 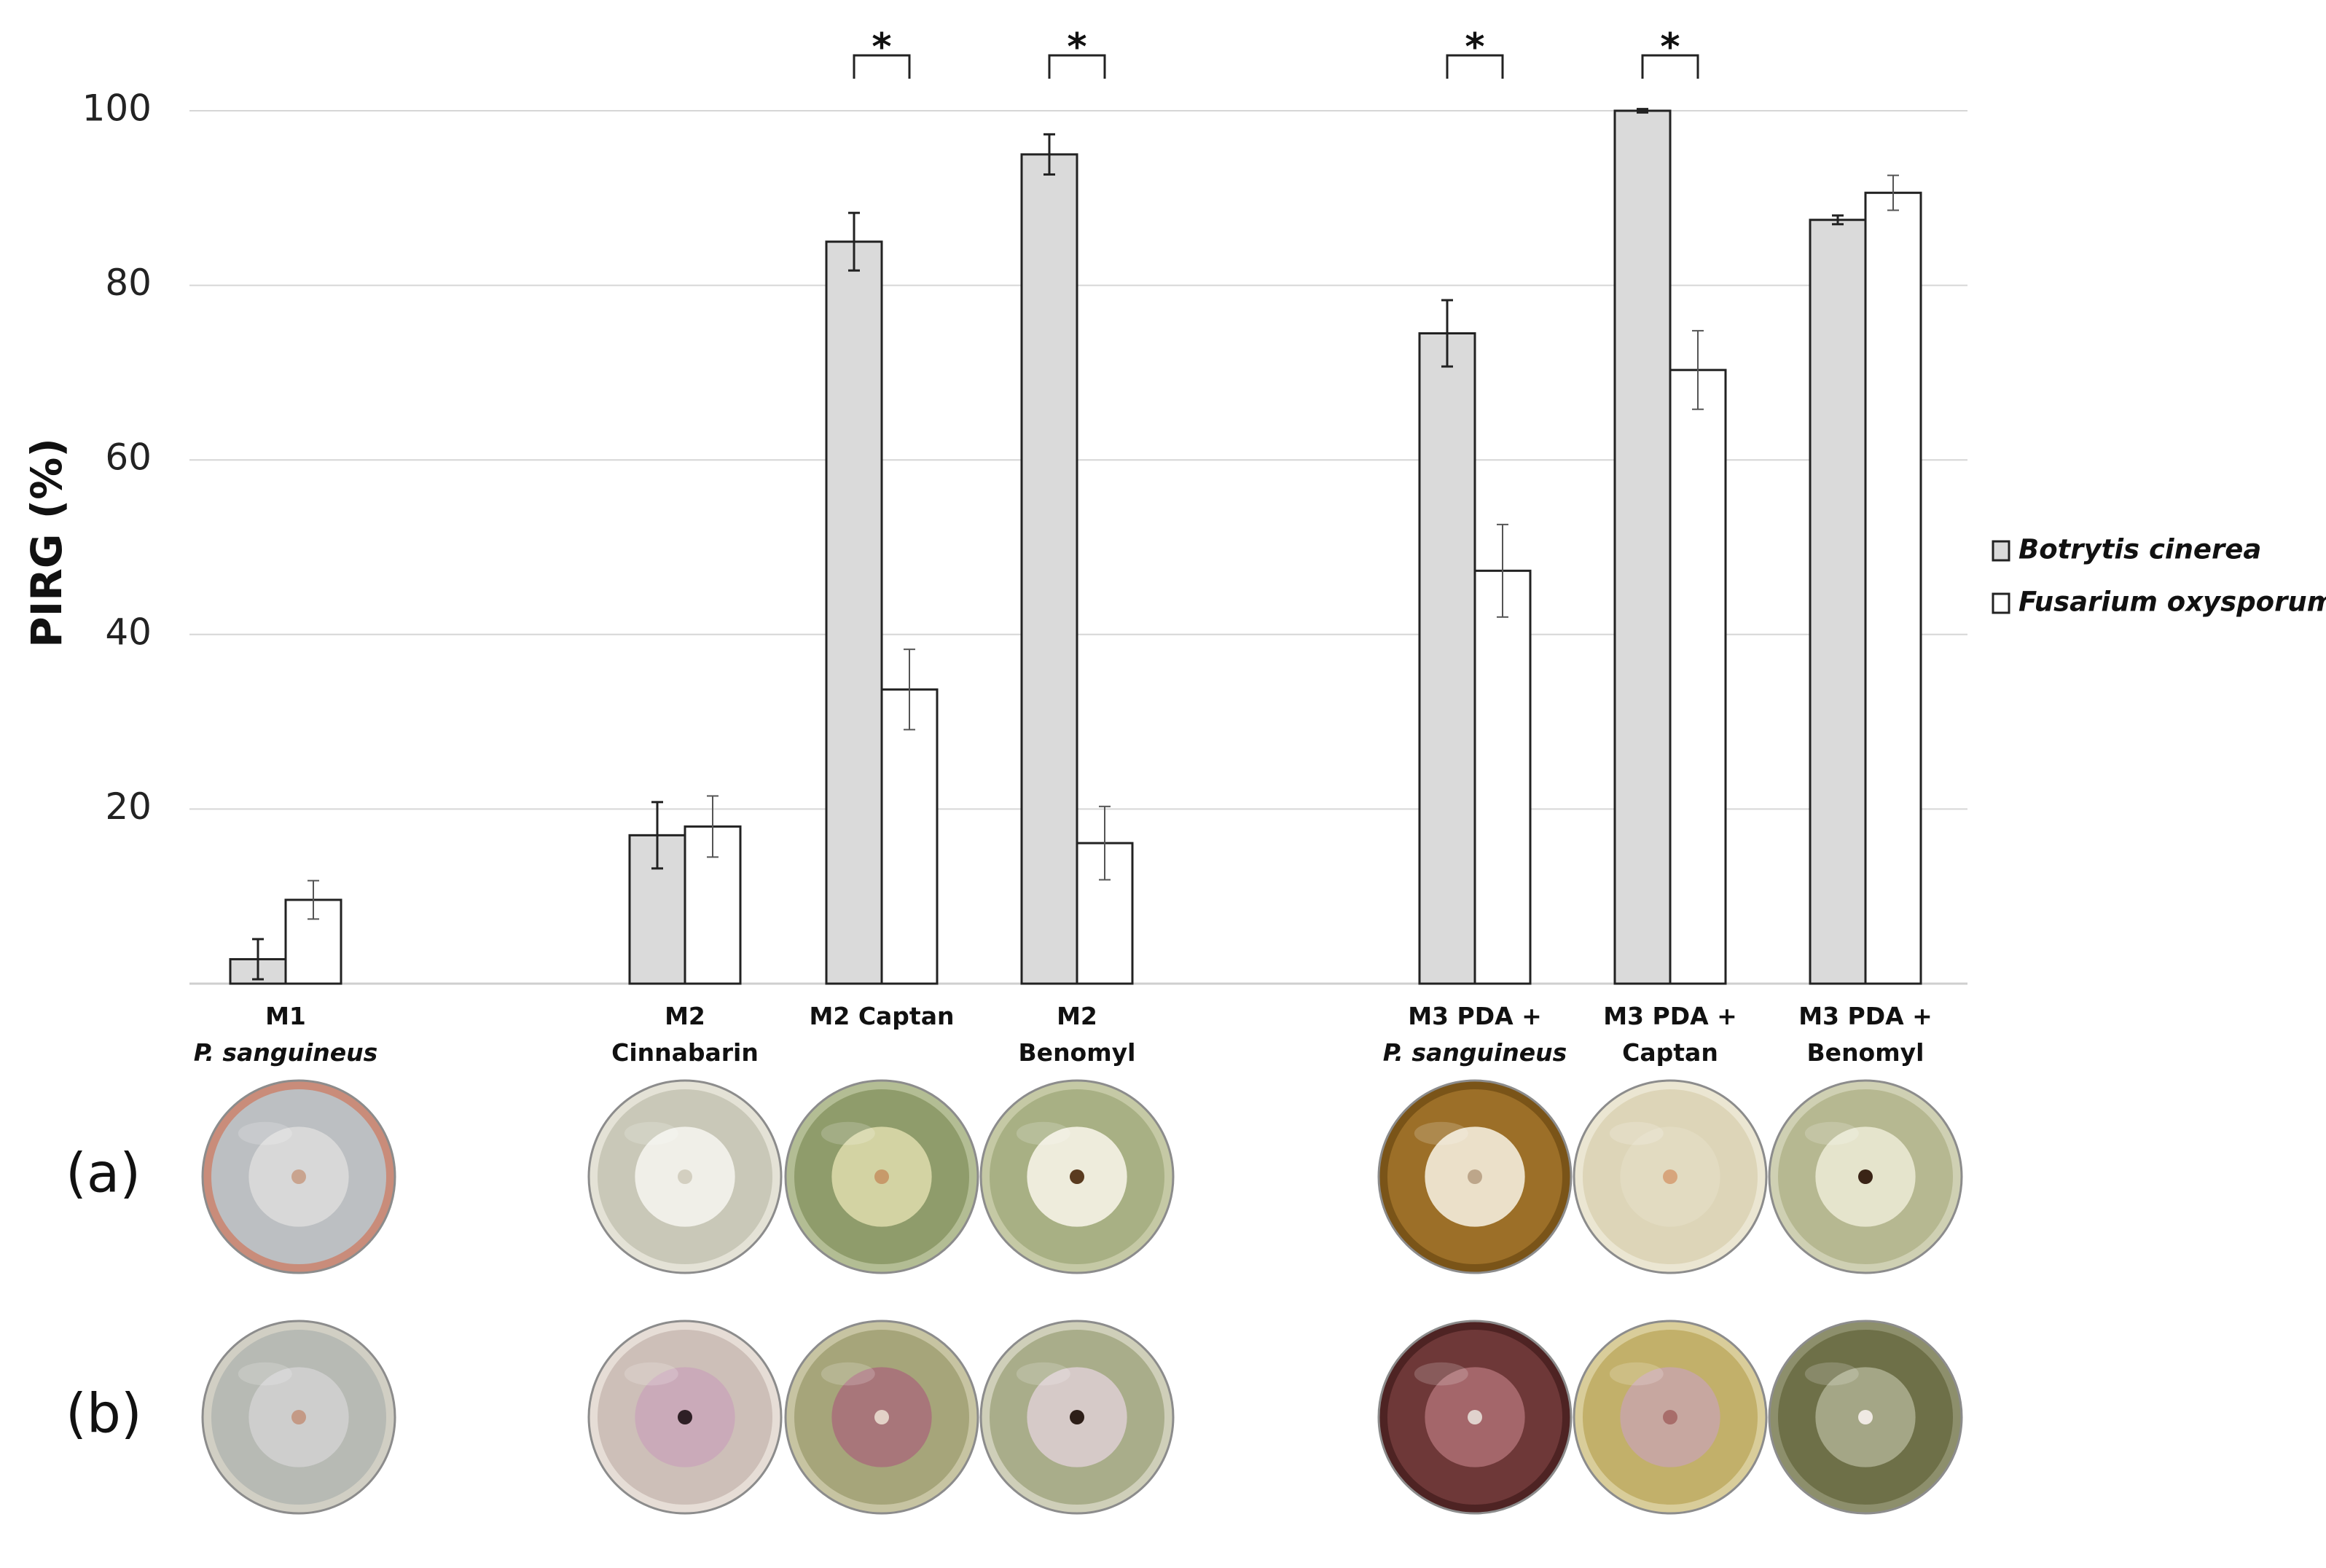 What do you see at coordinates (104, 1294) in the screenshot?
I see `row-labels: (a) (b)` at bounding box center [104, 1294].